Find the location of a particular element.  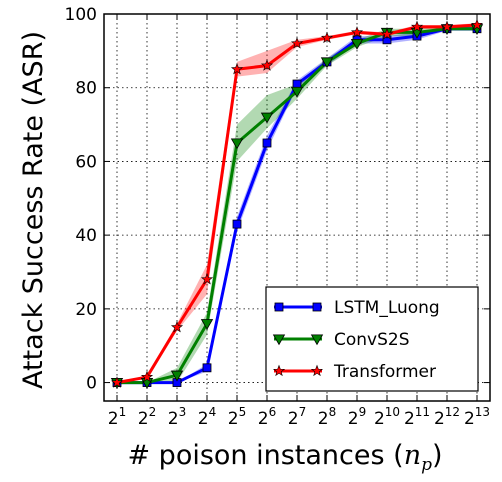

x-tick-label: 211 is located at coordinates (417, 417).